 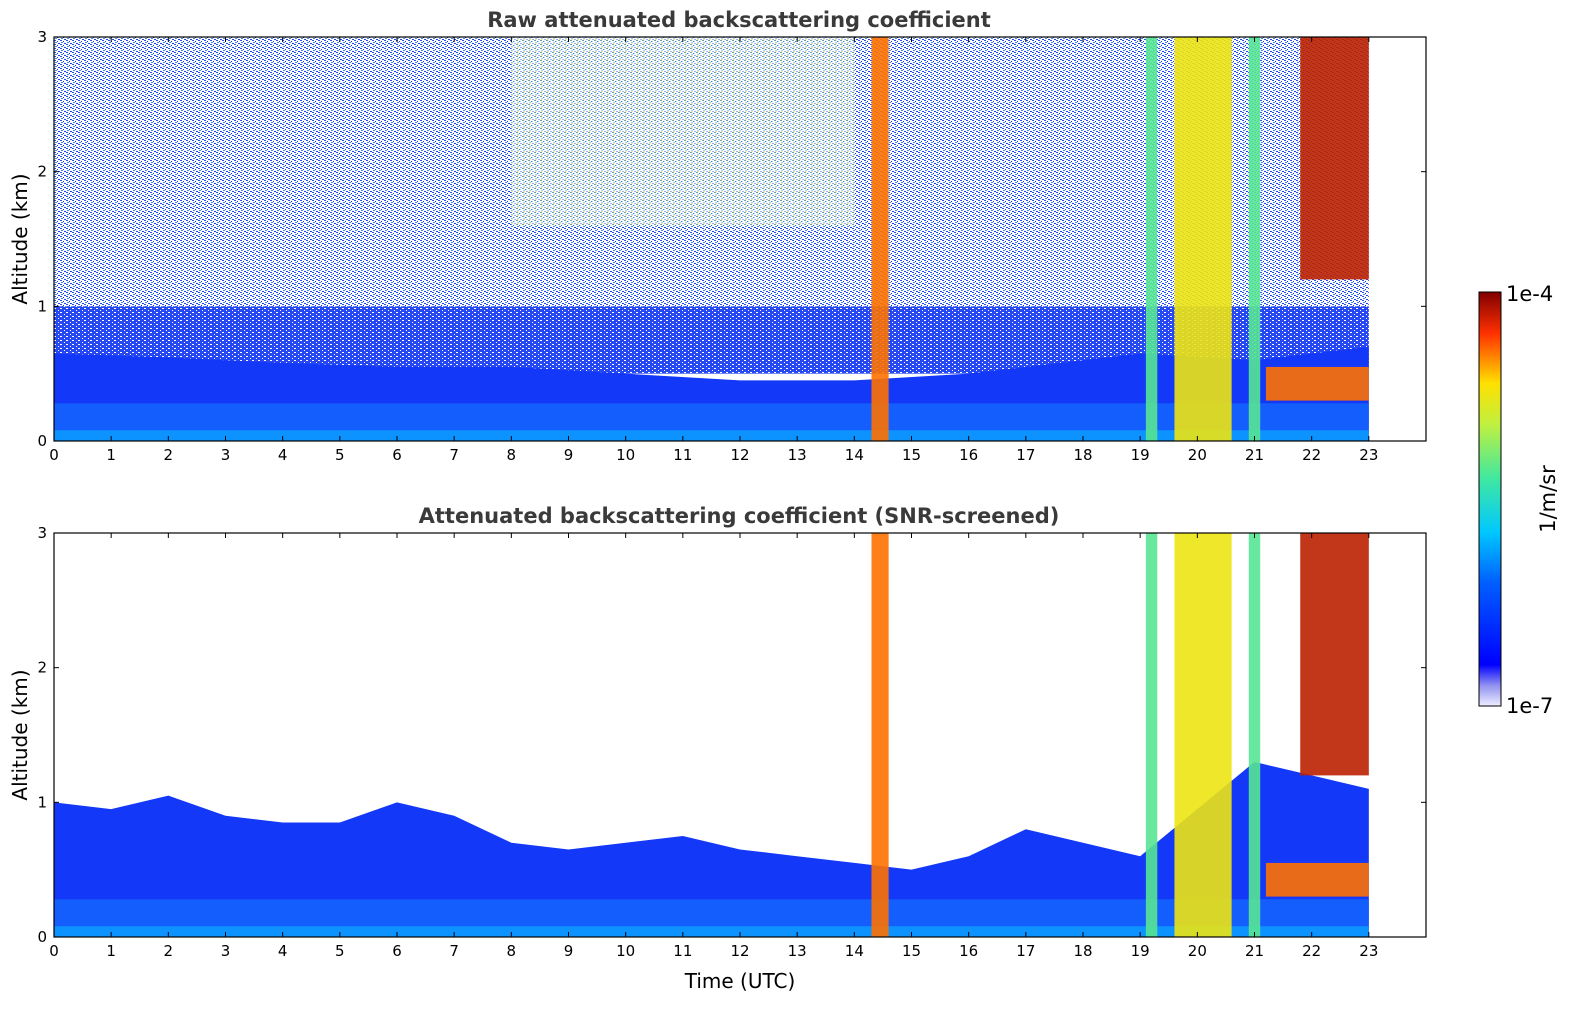 What do you see at coordinates (683, 131) in the screenshot?
I see `noise-region-day` at bounding box center [683, 131].